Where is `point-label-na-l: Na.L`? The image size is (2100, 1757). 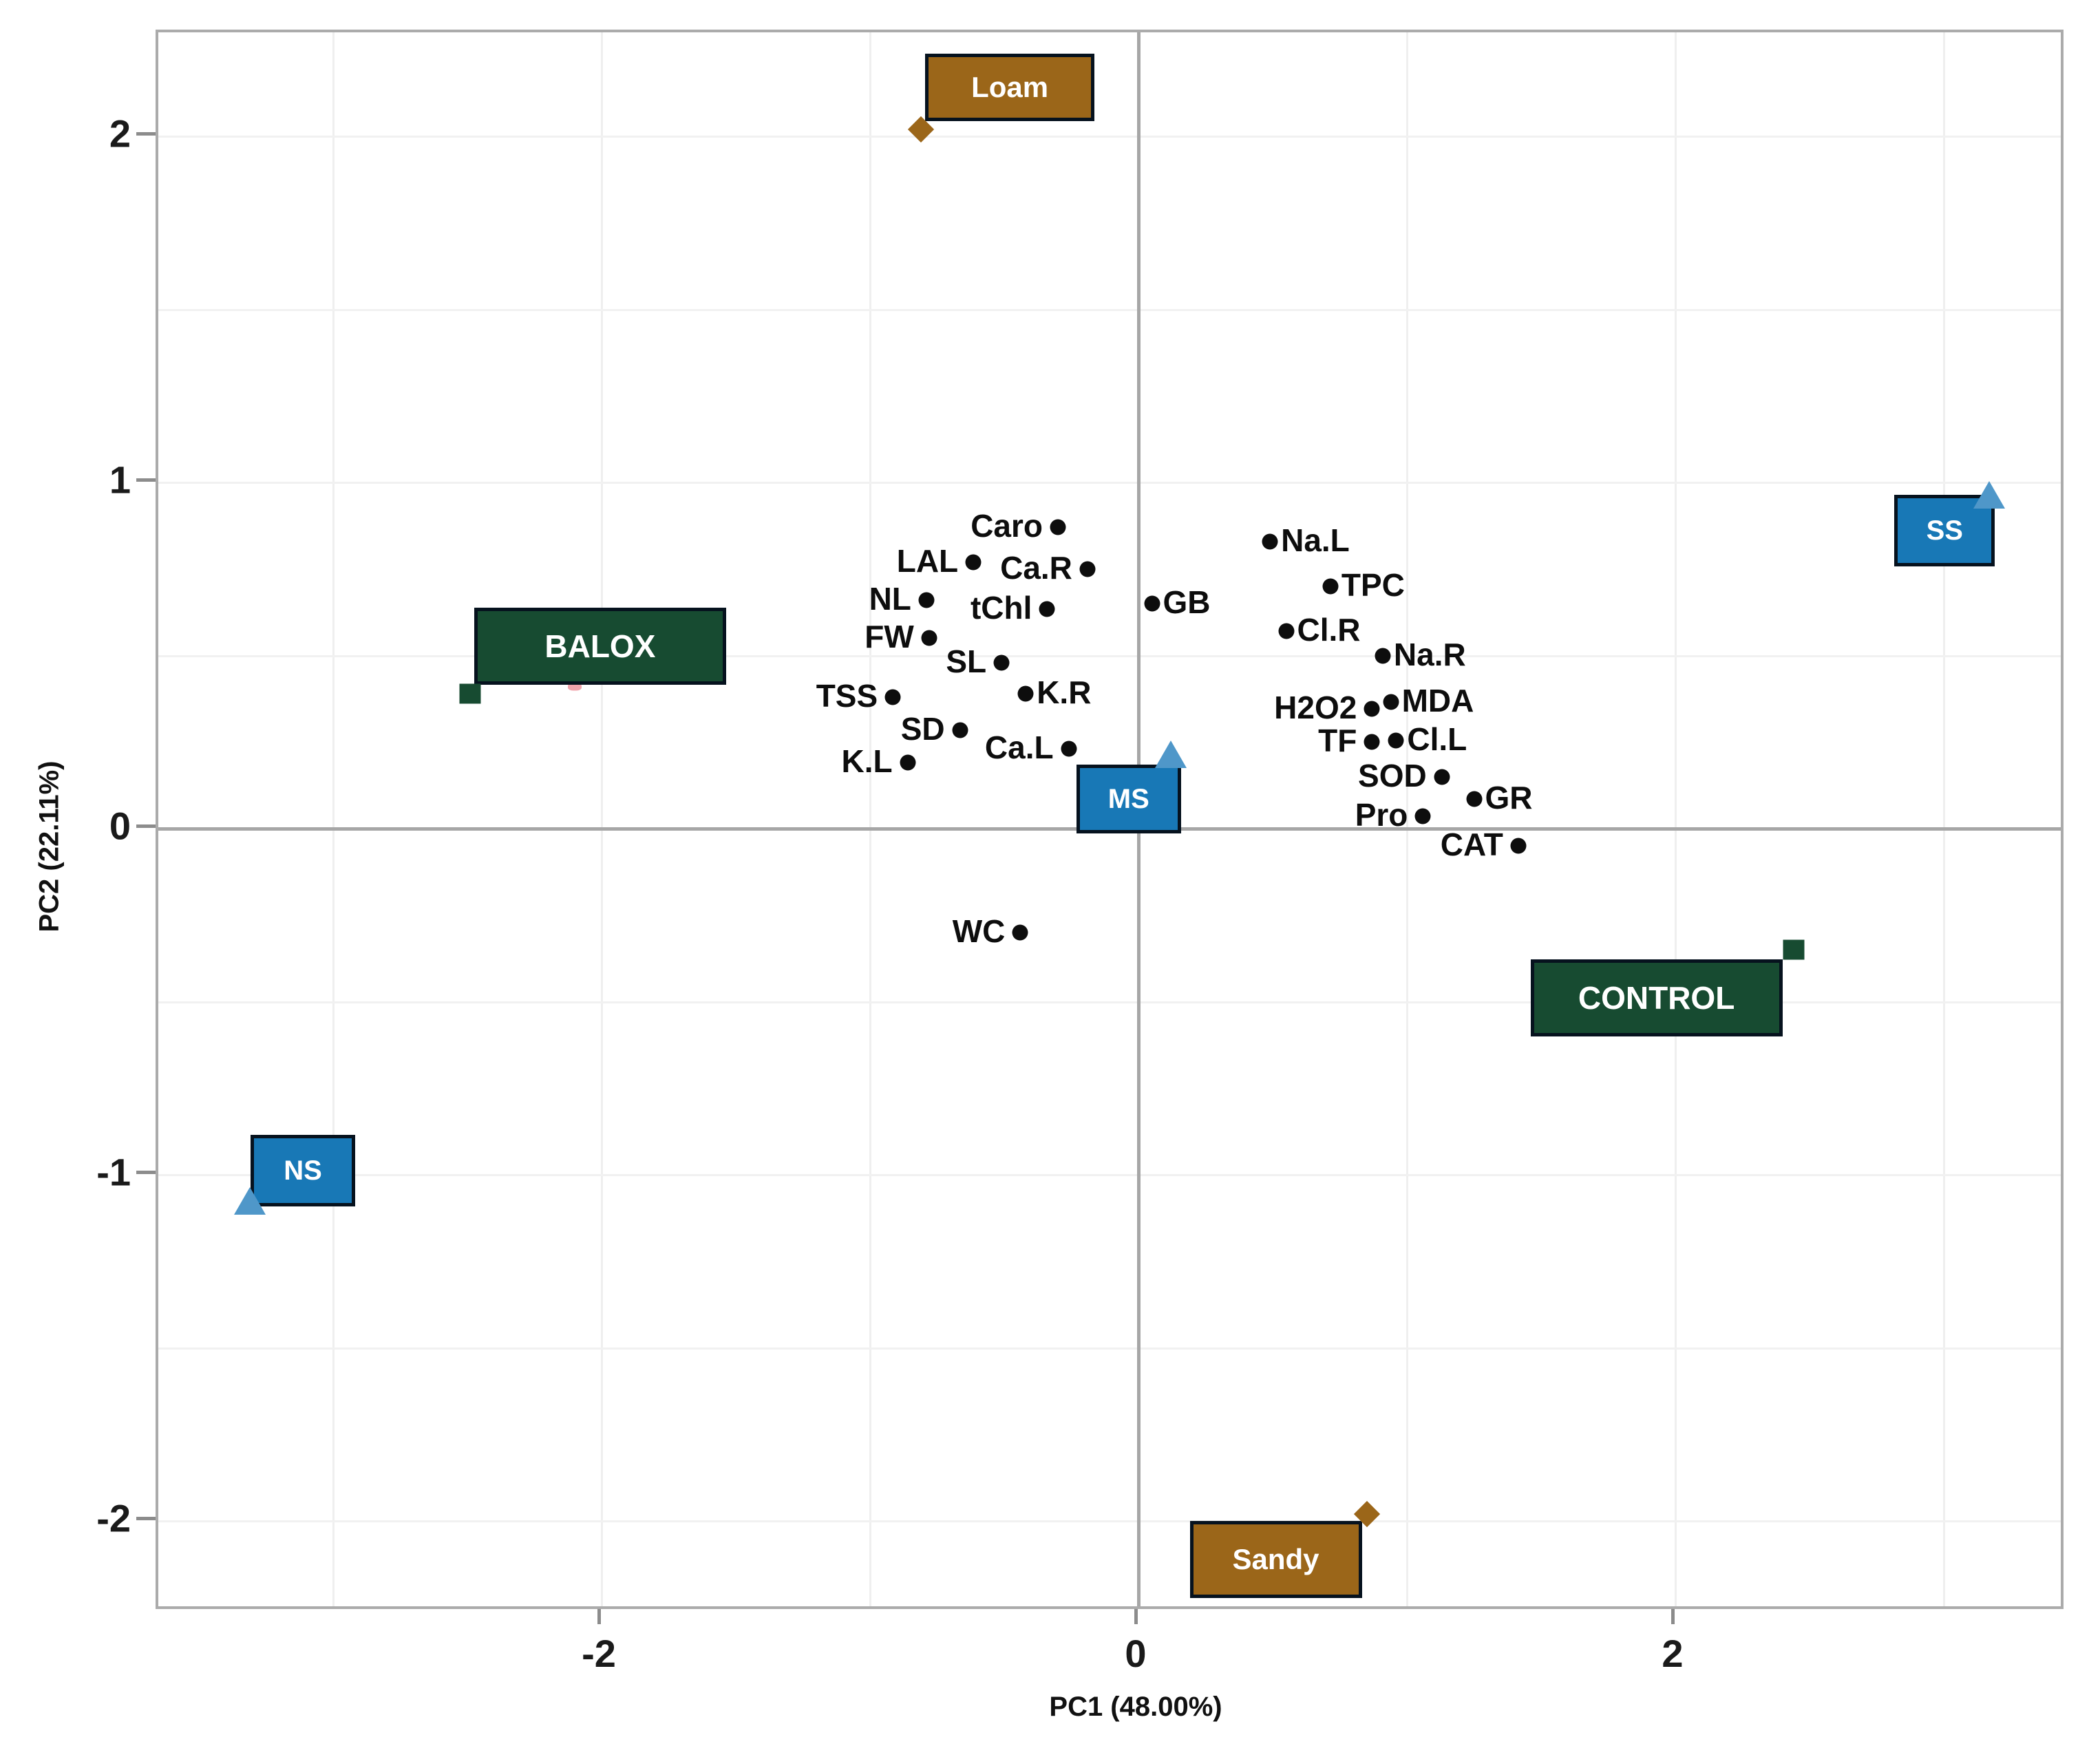 point-label-na-l: Na.L is located at coordinates (1315, 540).